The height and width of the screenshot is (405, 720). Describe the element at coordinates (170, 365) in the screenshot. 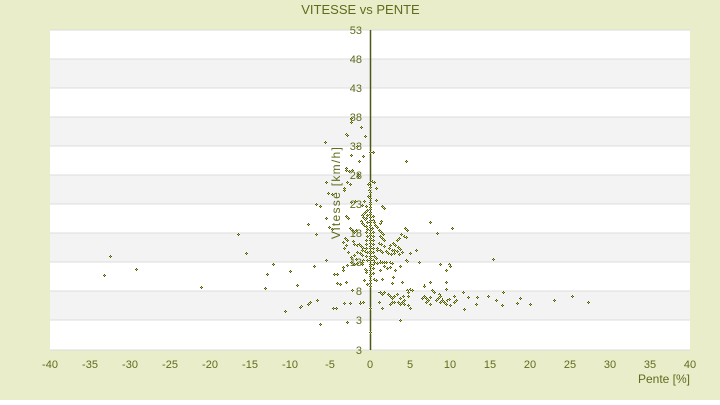

I see `svg-text: -25` at that location.